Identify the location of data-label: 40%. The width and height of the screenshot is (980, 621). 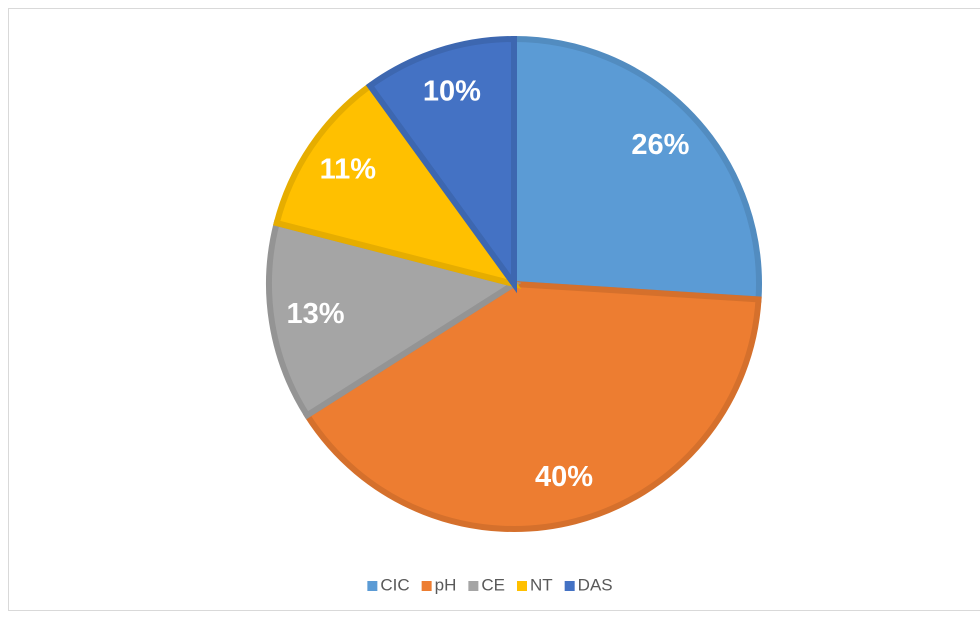
(564, 477).